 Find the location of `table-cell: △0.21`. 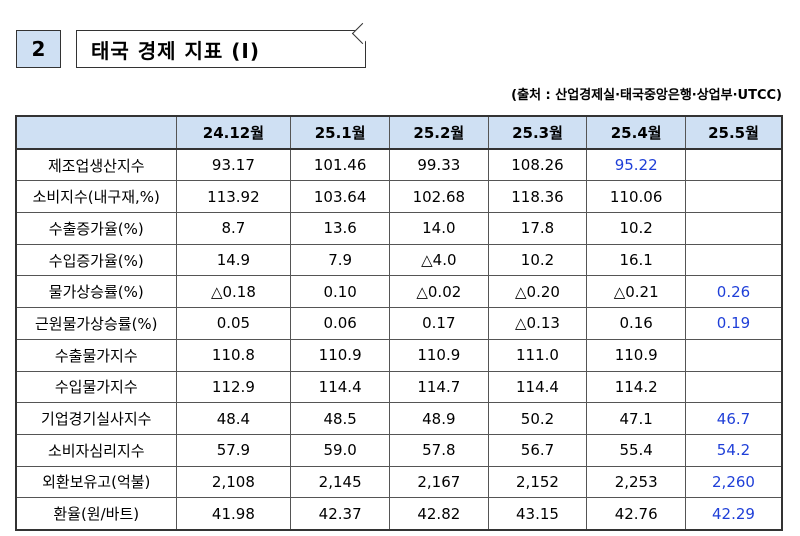

table-cell: △0.21 is located at coordinates (636, 292).